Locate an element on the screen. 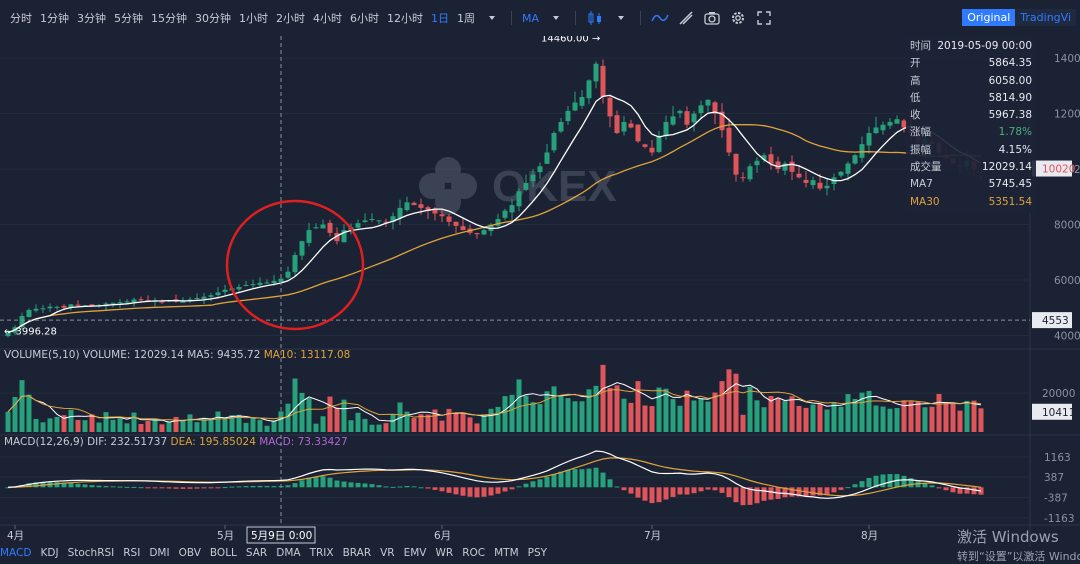 This screenshot has width=1080, height=564. camera-icon is located at coordinates (712, 18).